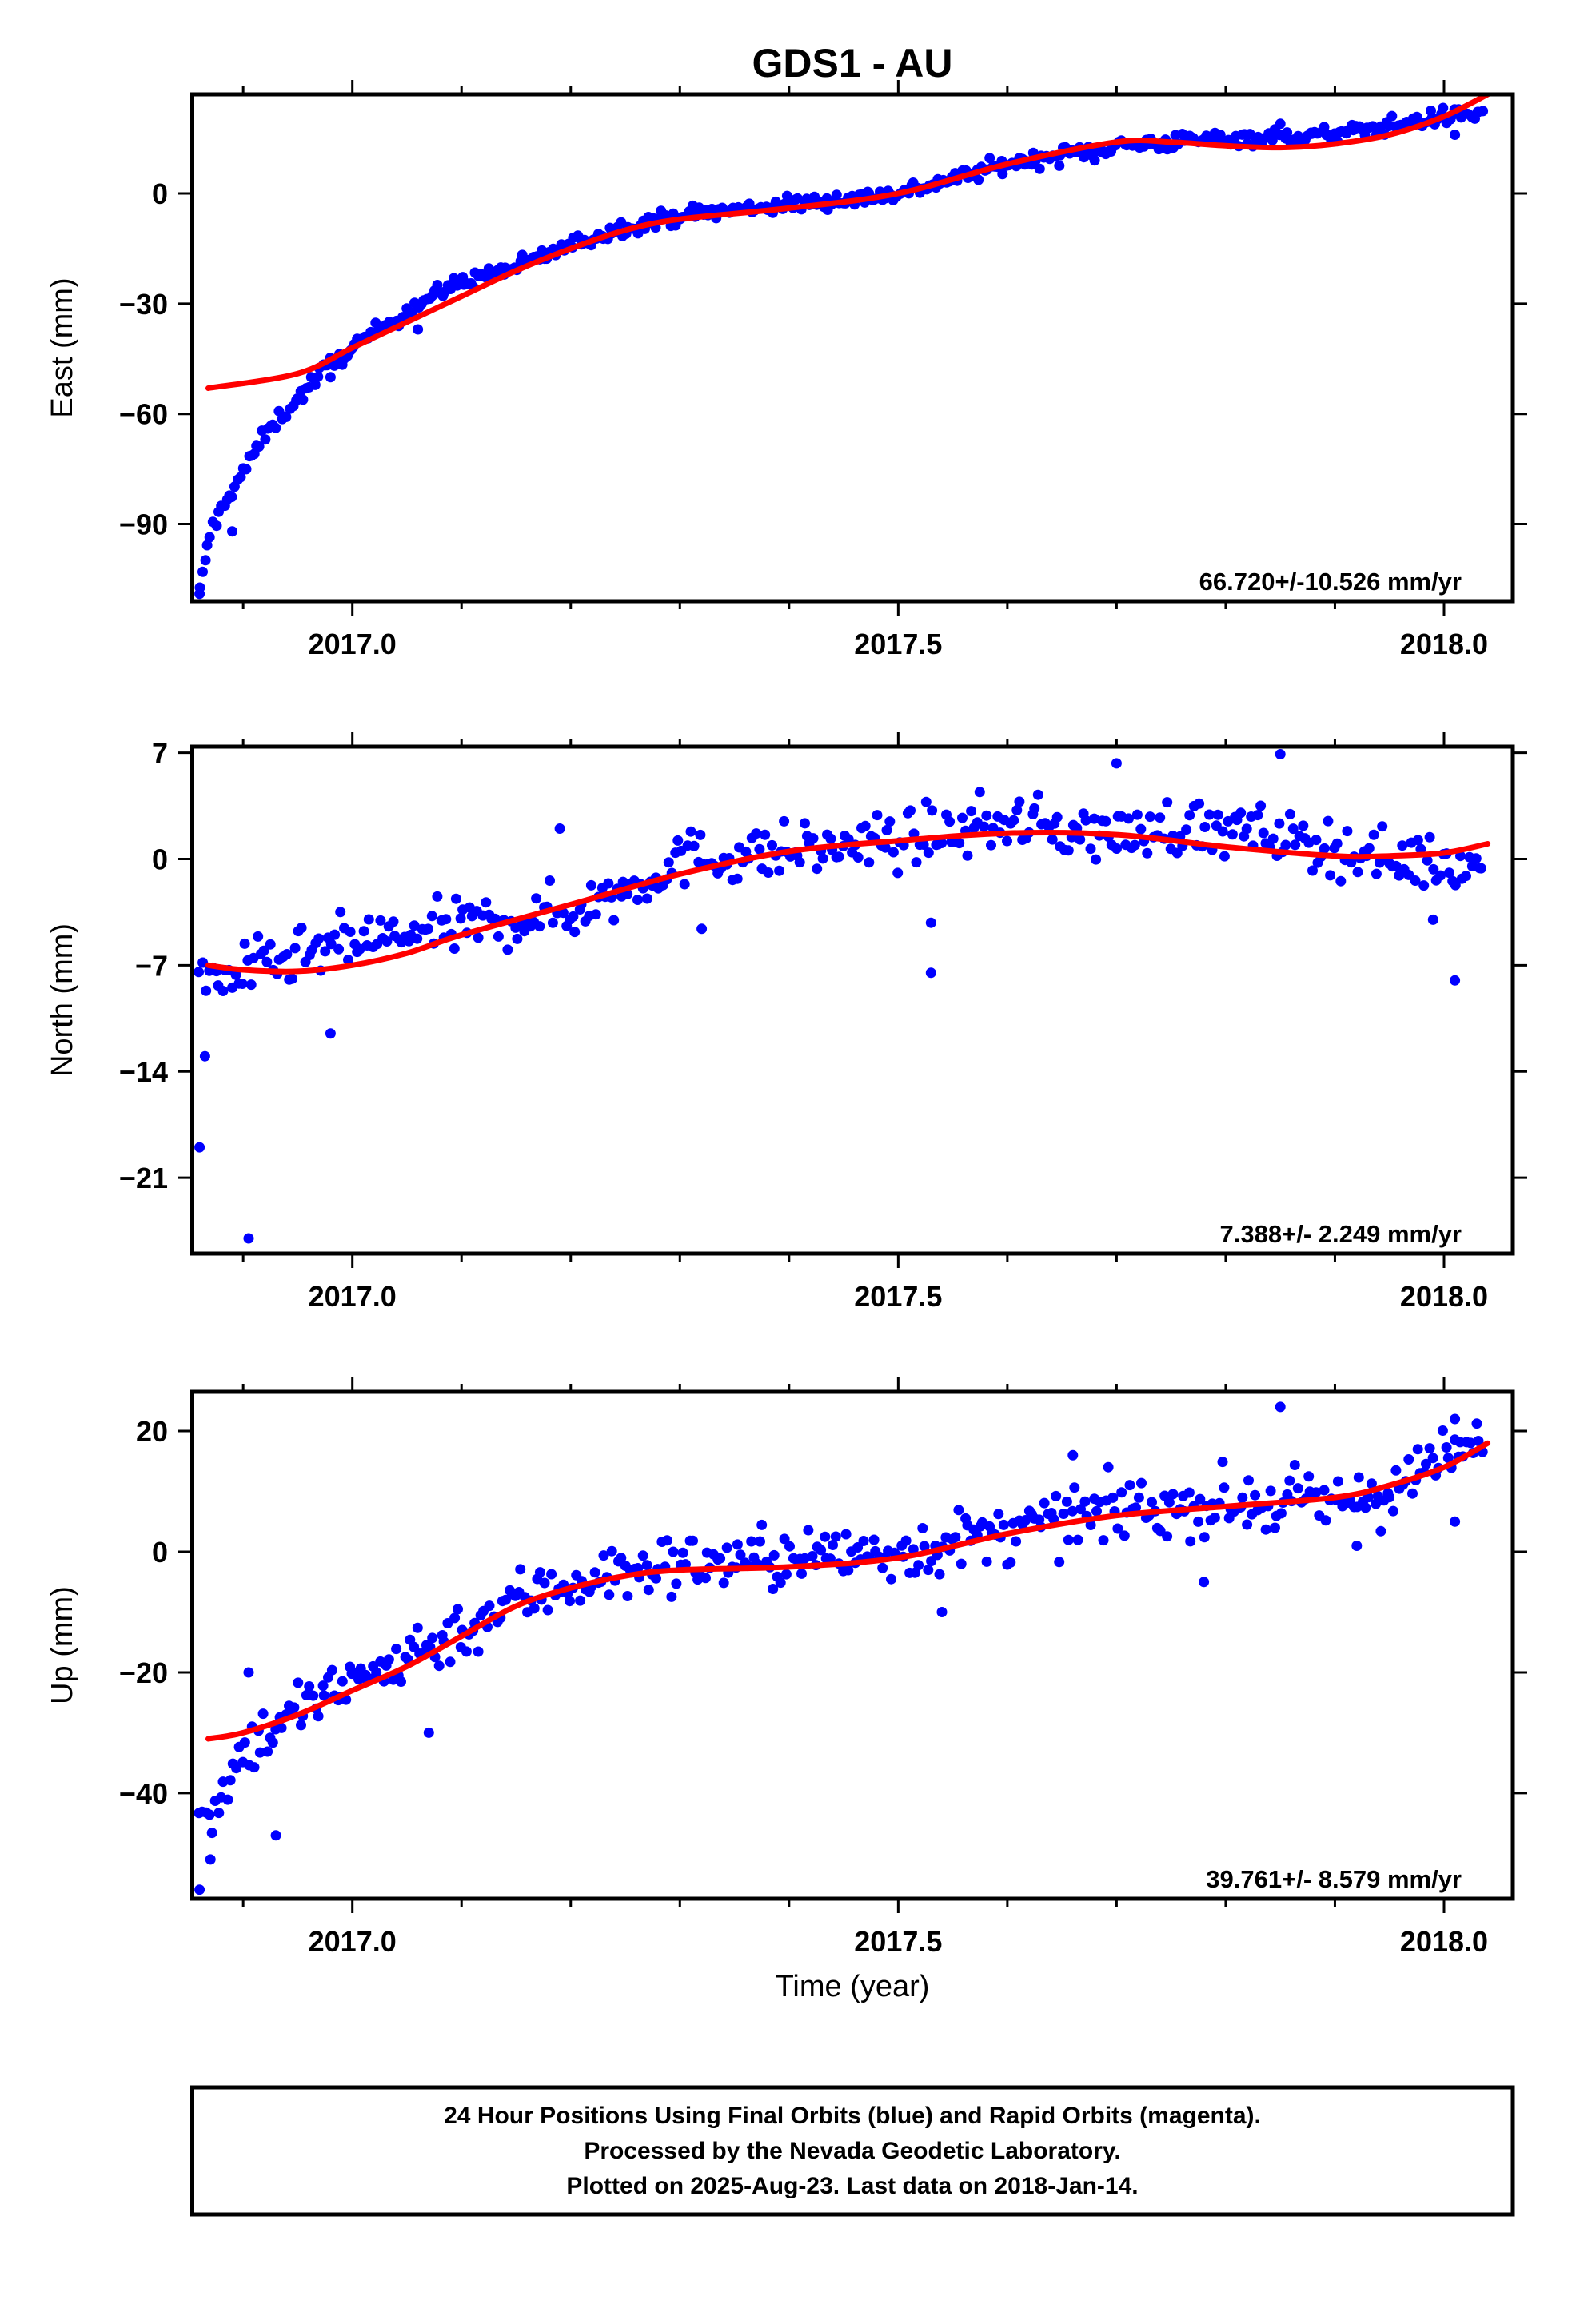 Image resolution: width=1580 pixels, height=2324 pixels. What do you see at coordinates (1334, 1879) in the screenshot?
I see `up-rate-label: 39.761+/- 8.579 mm/yr` at bounding box center [1334, 1879].